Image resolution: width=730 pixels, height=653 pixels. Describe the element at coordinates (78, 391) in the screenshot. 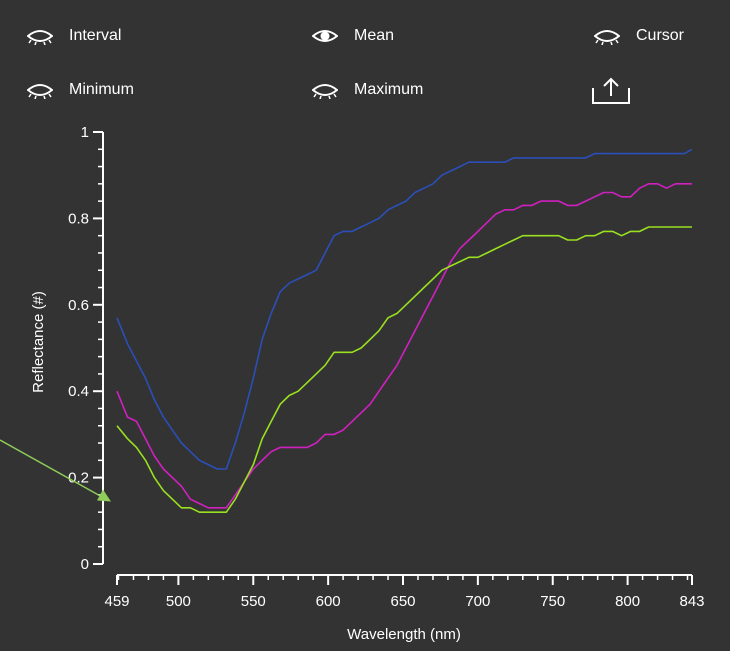

I see `y-tick-label: 0.4` at that location.